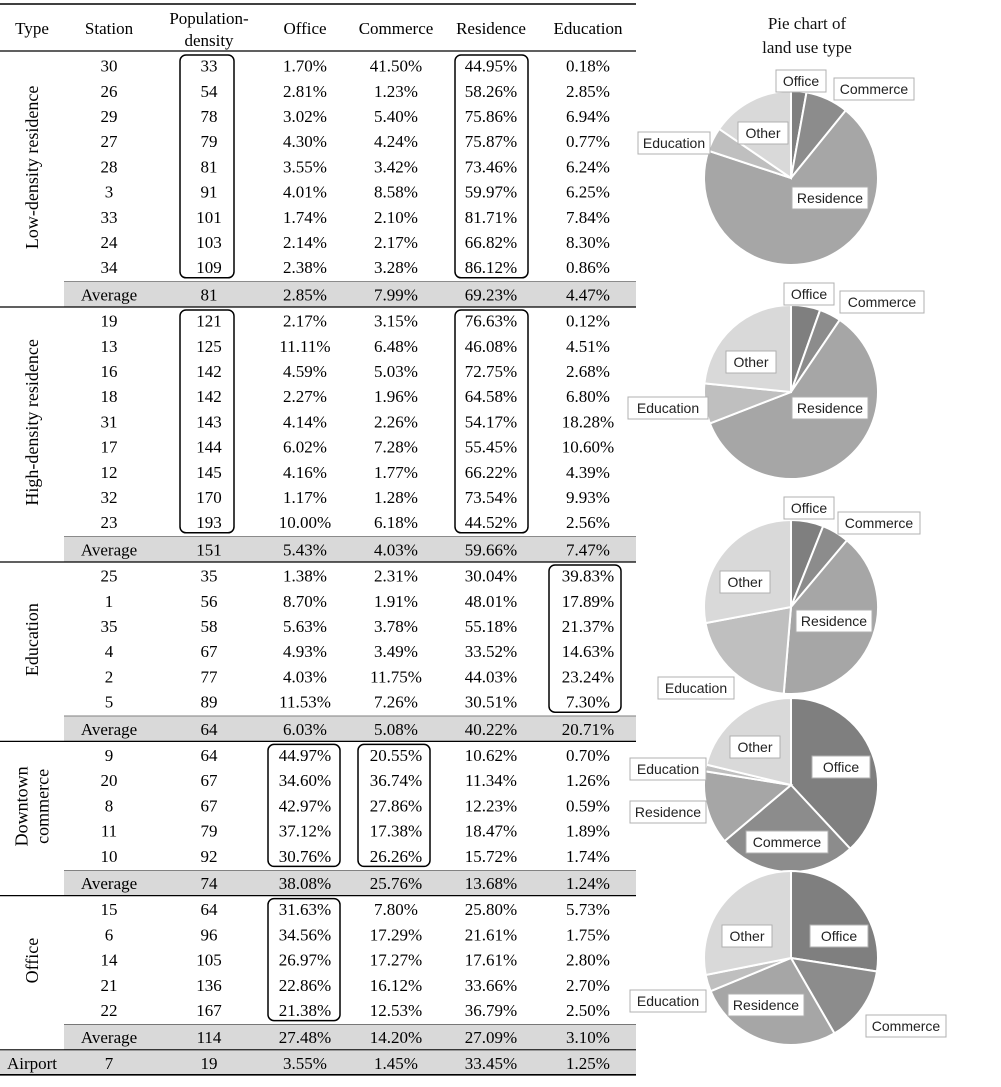  Describe the element at coordinates (210, 909) in the screenshot. I see `cell-density: 64` at that location.